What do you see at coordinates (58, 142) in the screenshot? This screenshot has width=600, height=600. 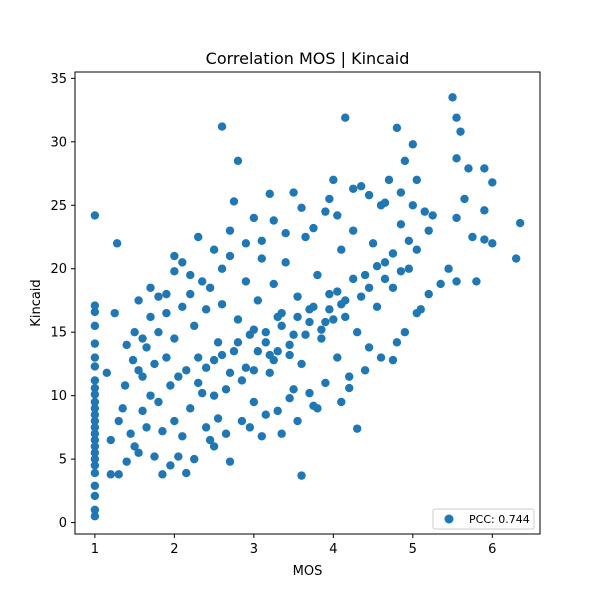 I see `y-tick-label: 30` at bounding box center [58, 142].